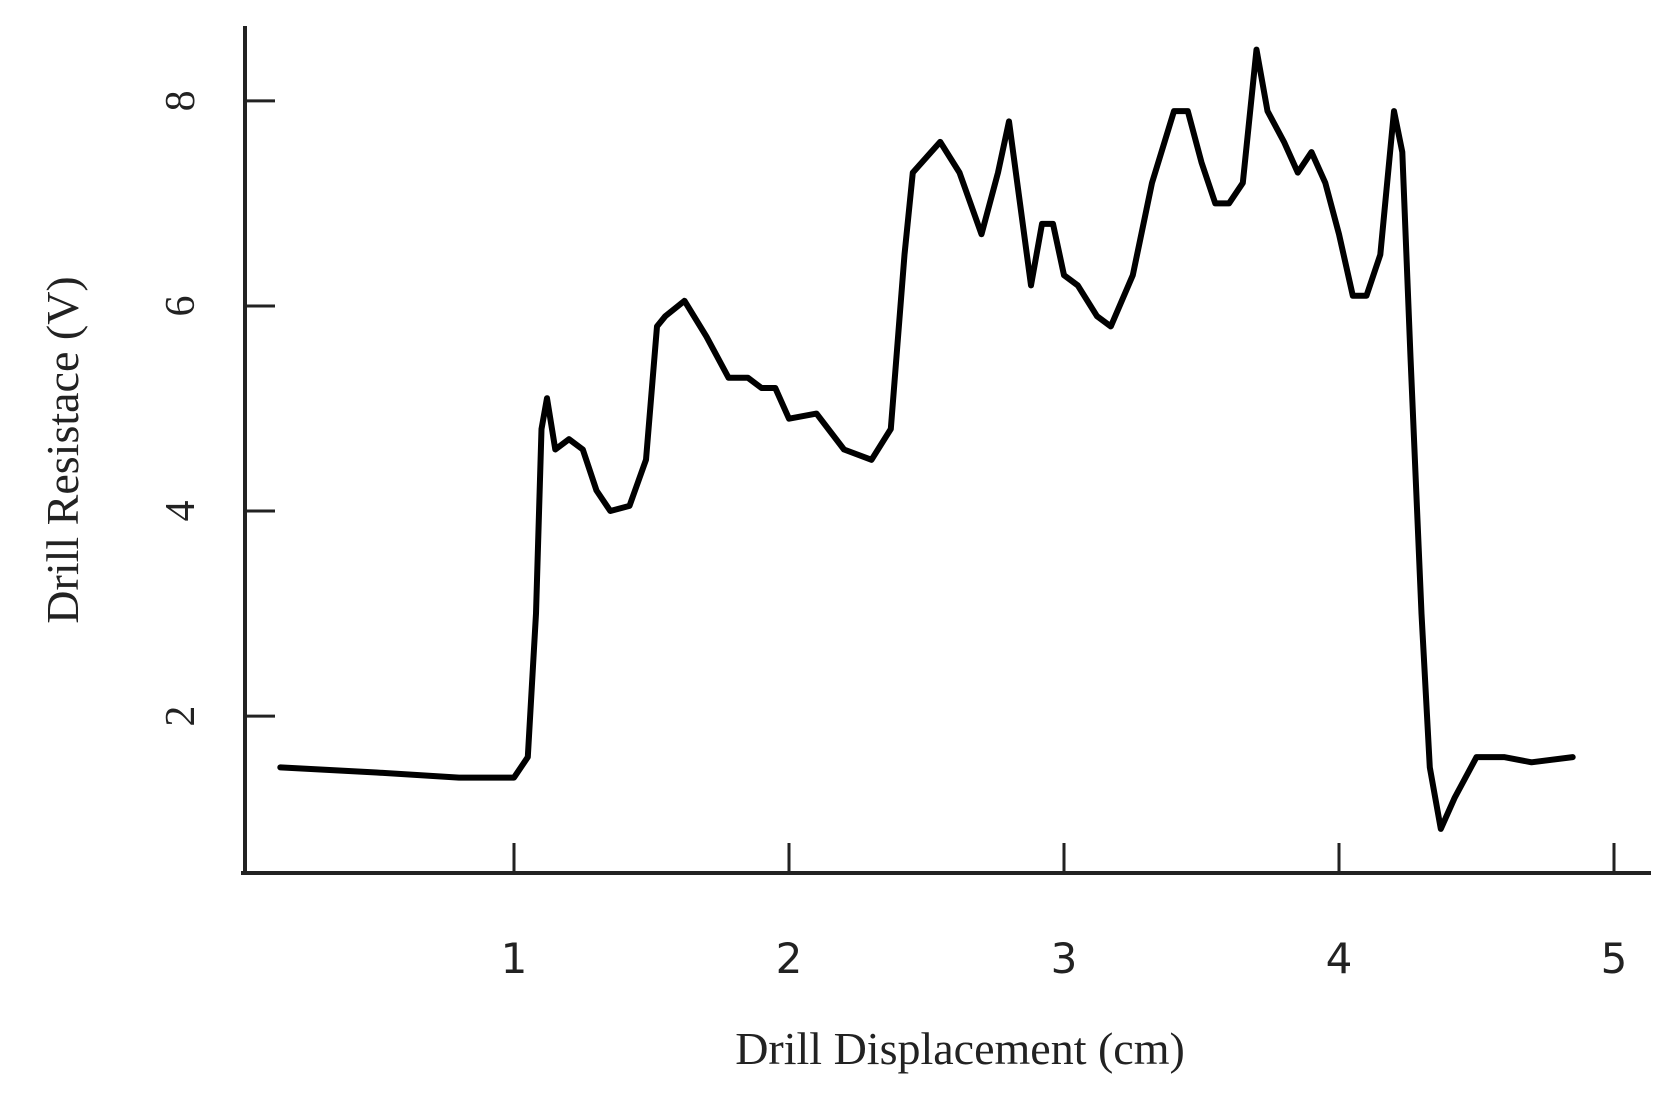 The image size is (1665, 1112). Describe the element at coordinates (181, 716) in the screenshot. I see `y-tick-label: 2` at that location.